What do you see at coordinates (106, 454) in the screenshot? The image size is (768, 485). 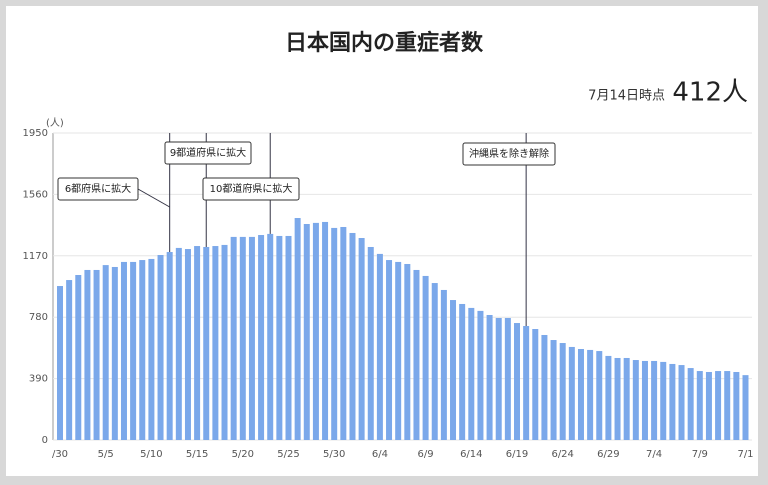 I see `x-tick-label: 5/5` at bounding box center [106, 454].